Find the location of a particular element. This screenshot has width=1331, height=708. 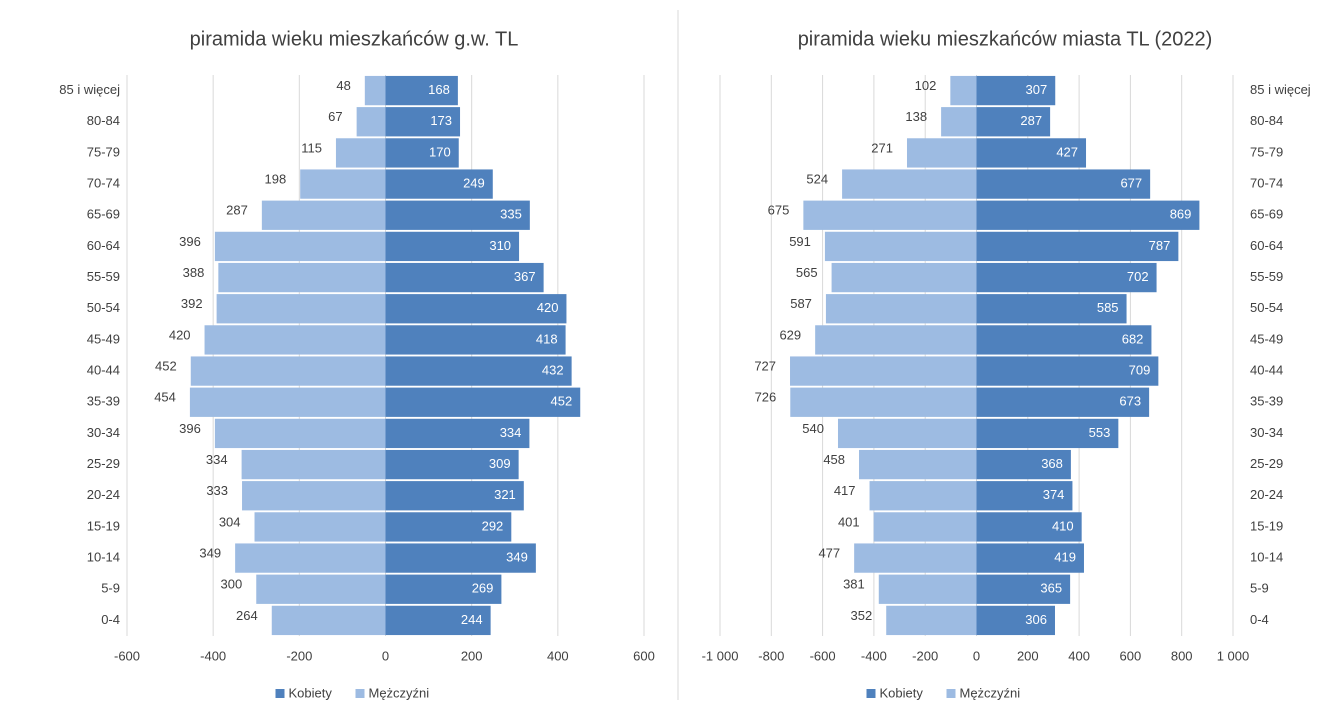

category-label: 80-84 is located at coordinates (103, 120).